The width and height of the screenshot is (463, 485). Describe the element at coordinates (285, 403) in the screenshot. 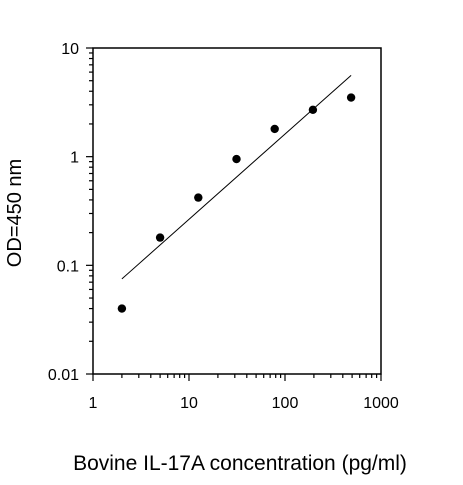

I see `x-tick-label: 100` at that location.